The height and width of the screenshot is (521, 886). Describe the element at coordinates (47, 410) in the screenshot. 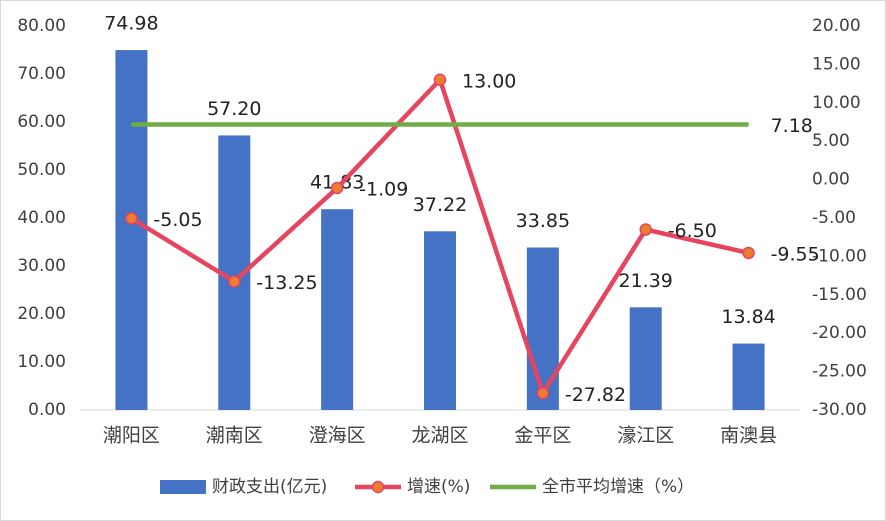

I see `y-tick-label: 0.00` at that location.